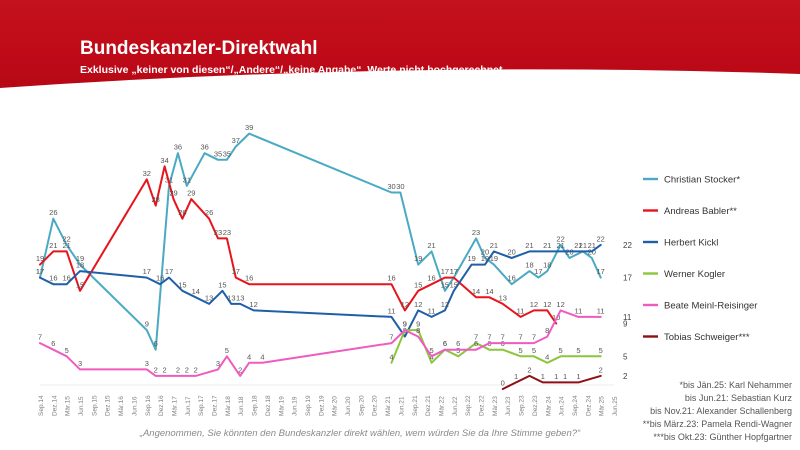 The height and width of the screenshot is (450, 800). What do you see at coordinates (702, 180) in the screenshot?
I see `legend-entry: Christian Stocker*` at bounding box center [702, 180].